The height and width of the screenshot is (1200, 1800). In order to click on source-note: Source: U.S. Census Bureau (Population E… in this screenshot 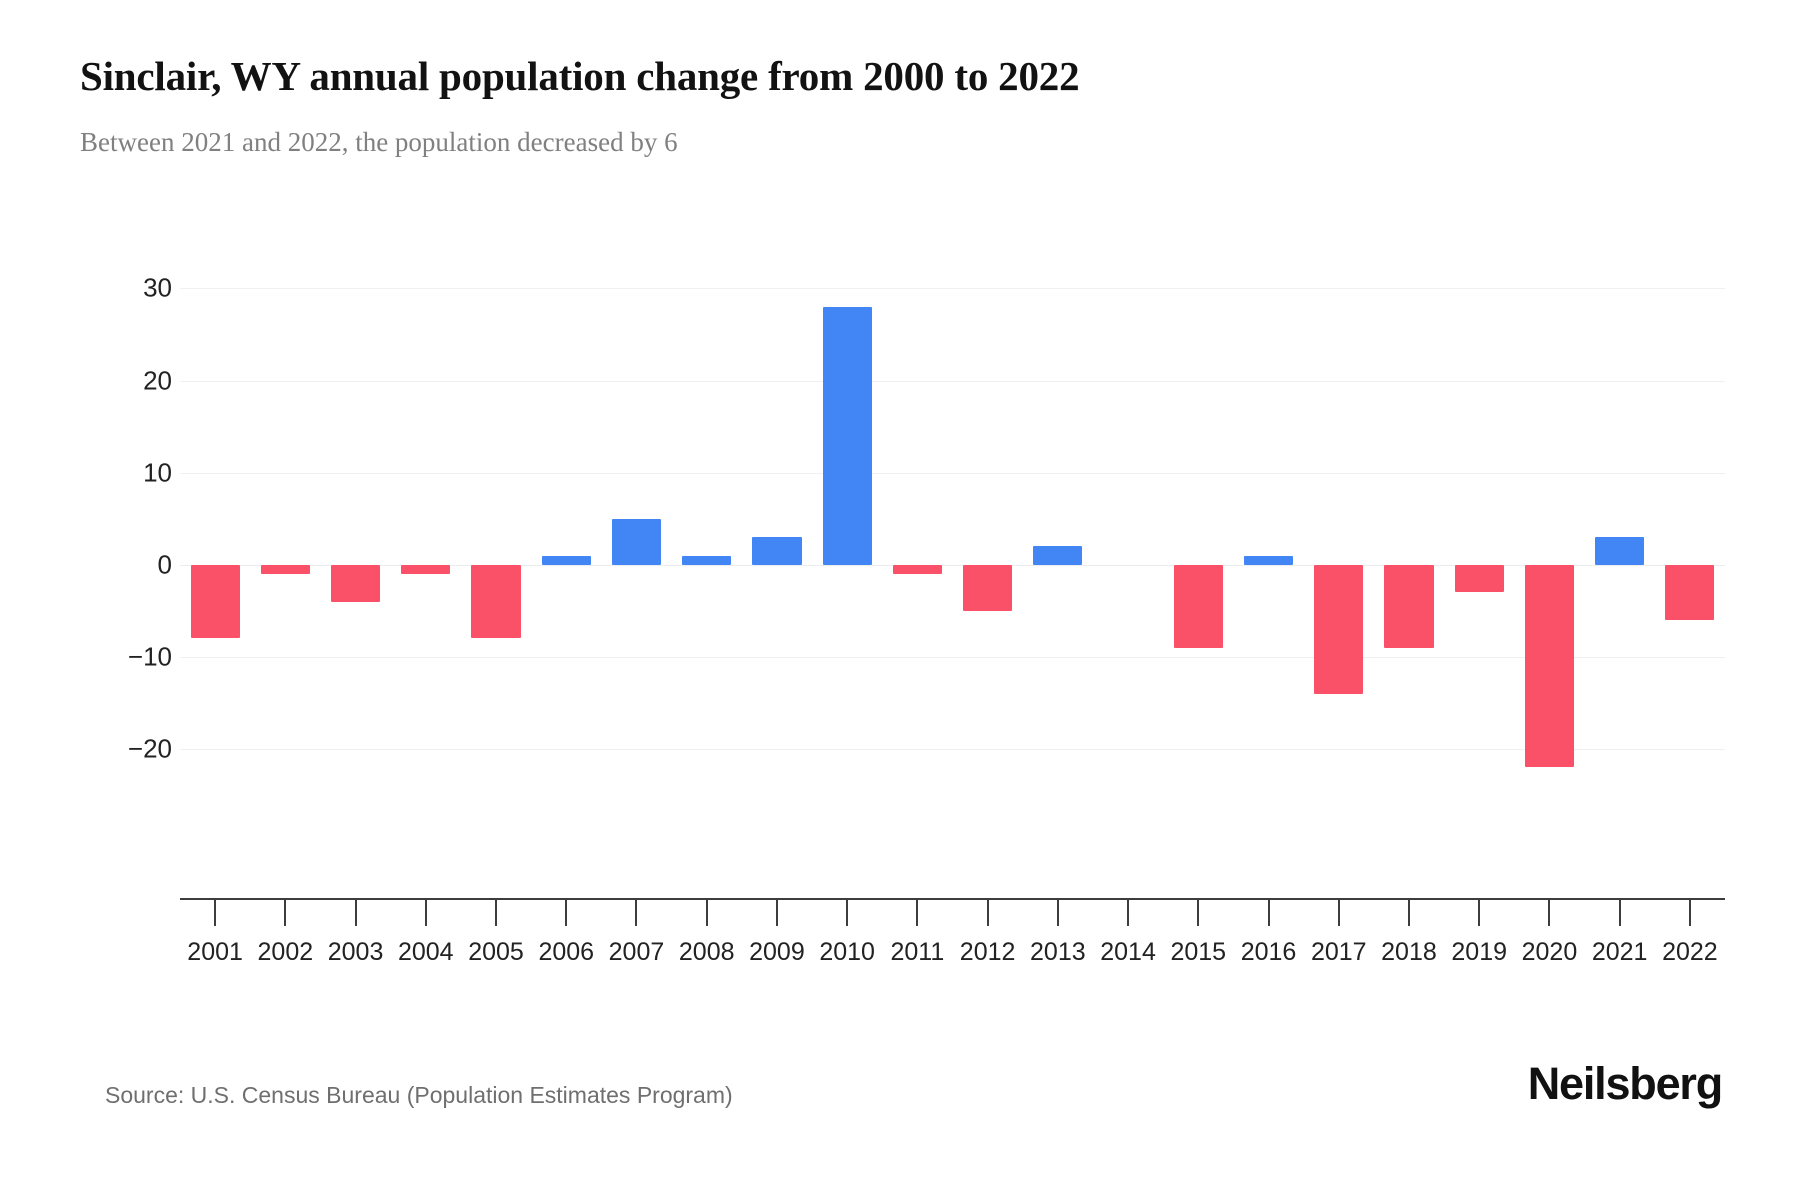, I will do `click(419, 1095)`.